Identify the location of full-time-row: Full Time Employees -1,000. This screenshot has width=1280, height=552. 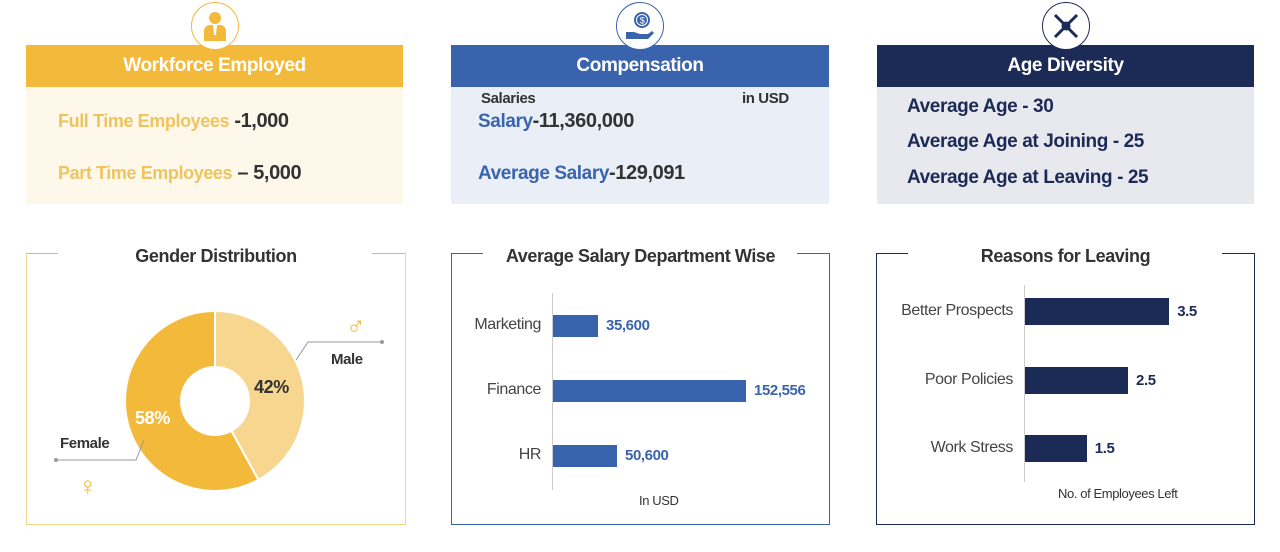
(173, 121).